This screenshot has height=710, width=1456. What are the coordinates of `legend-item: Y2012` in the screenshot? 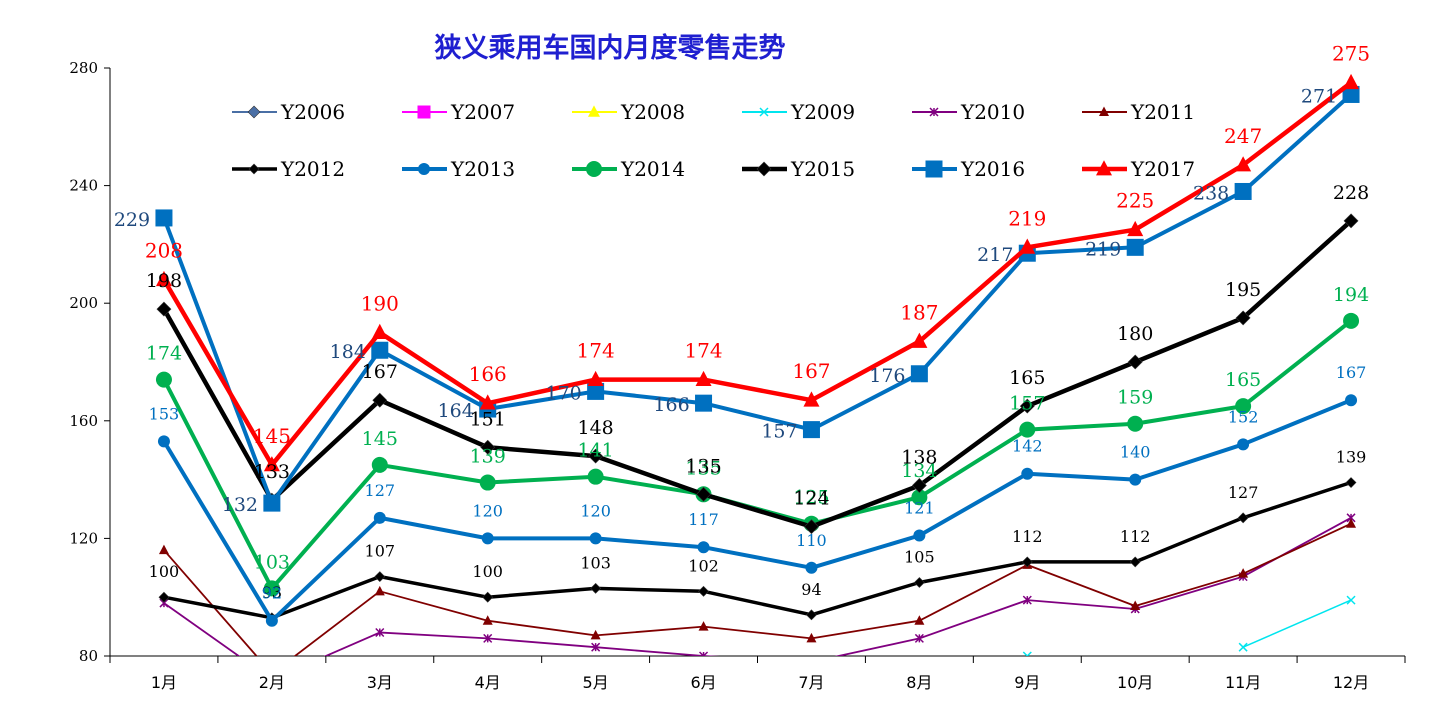 It's located at (288, 169).